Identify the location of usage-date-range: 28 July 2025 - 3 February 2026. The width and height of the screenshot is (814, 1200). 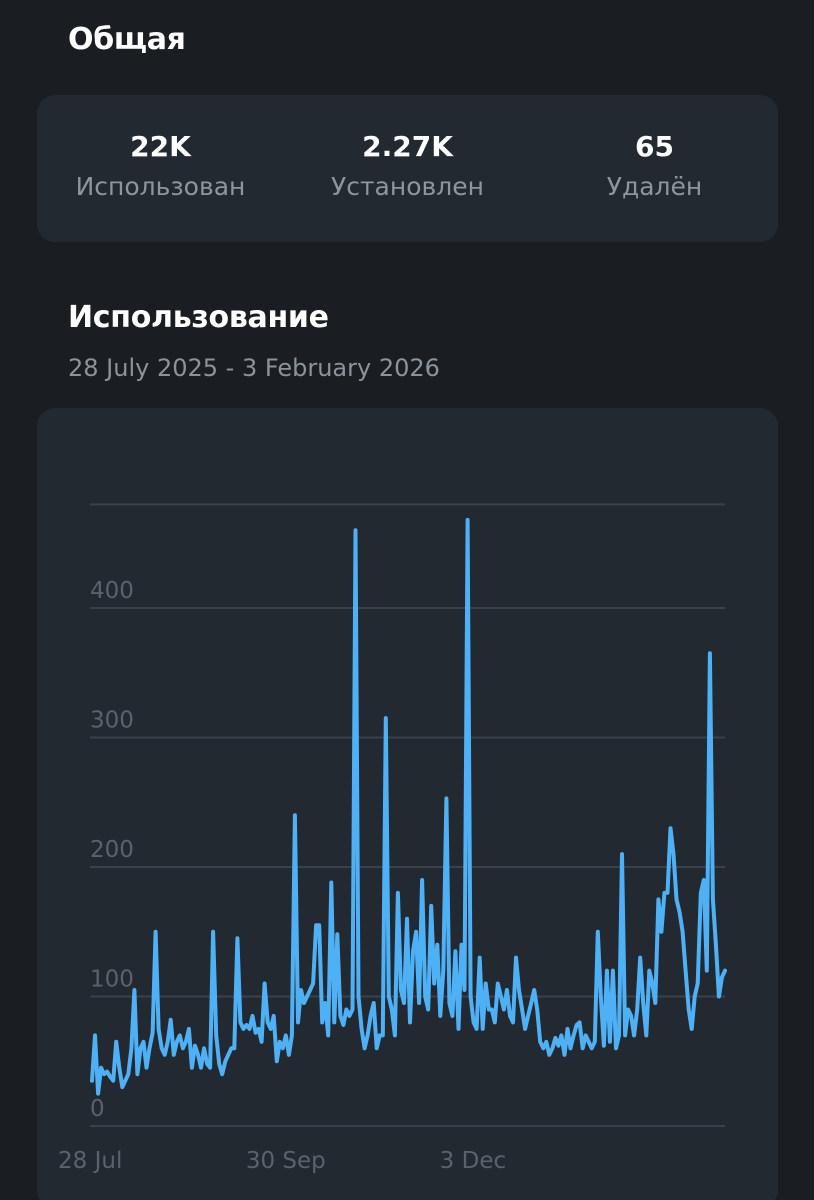
(254, 368).